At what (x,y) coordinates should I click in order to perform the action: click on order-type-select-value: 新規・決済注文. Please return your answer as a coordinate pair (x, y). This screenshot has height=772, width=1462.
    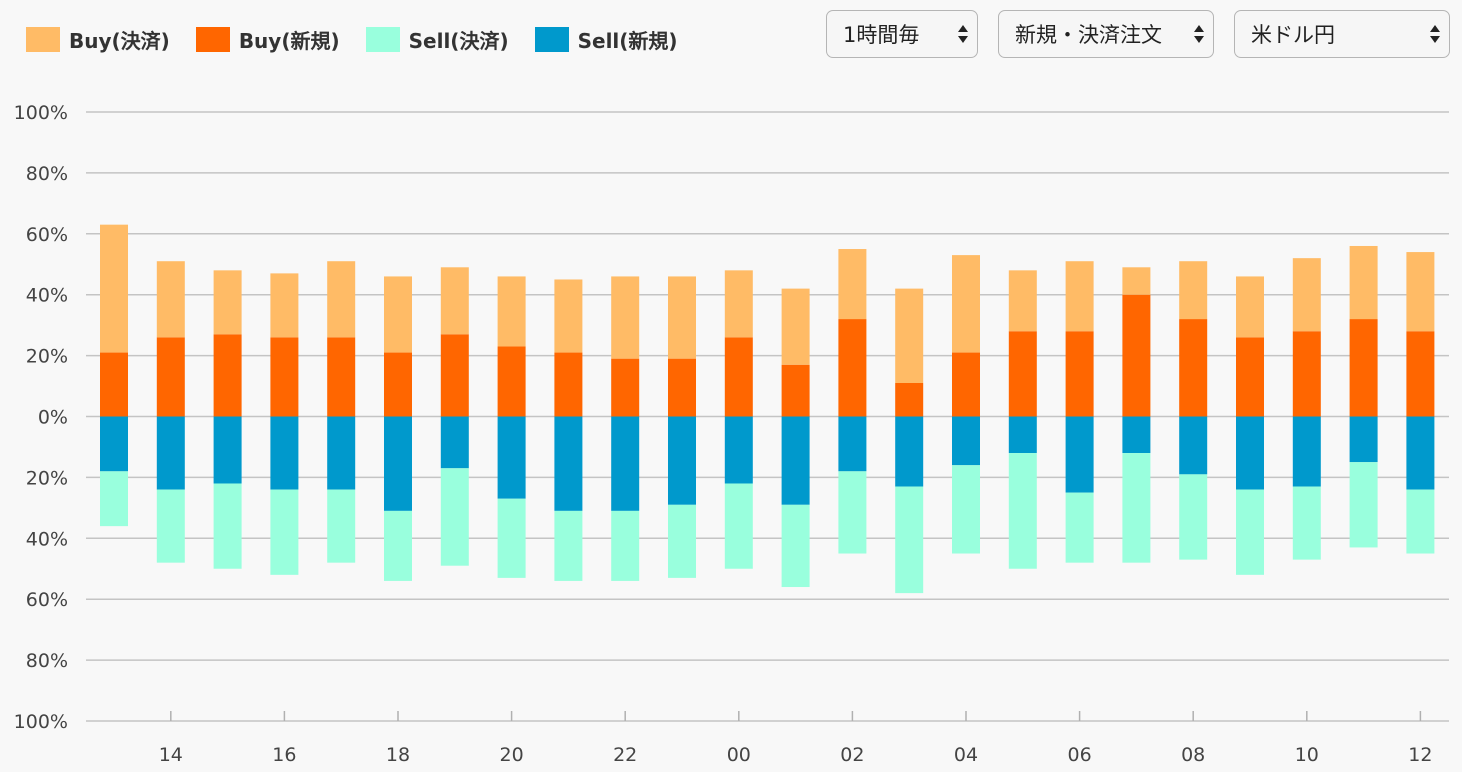
    Looking at the image, I should click on (1088, 35).